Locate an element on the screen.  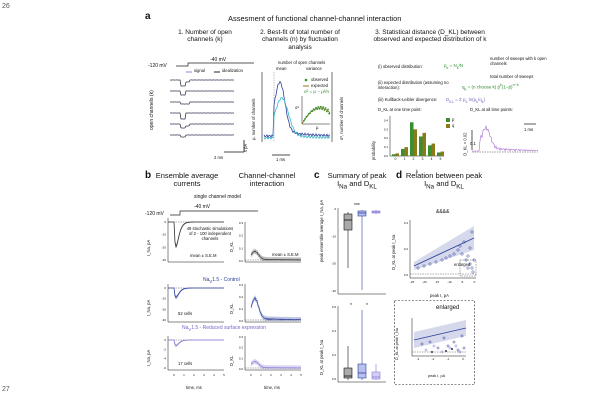
a-dkl-tick: 0.1 is located at coordinates (473, 143).